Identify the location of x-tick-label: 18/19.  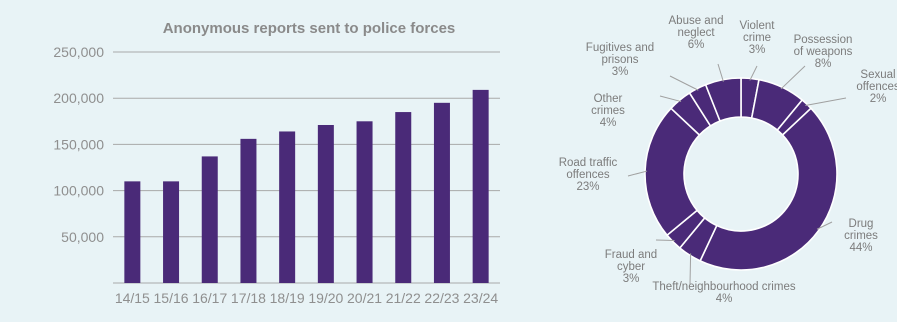
(287, 298).